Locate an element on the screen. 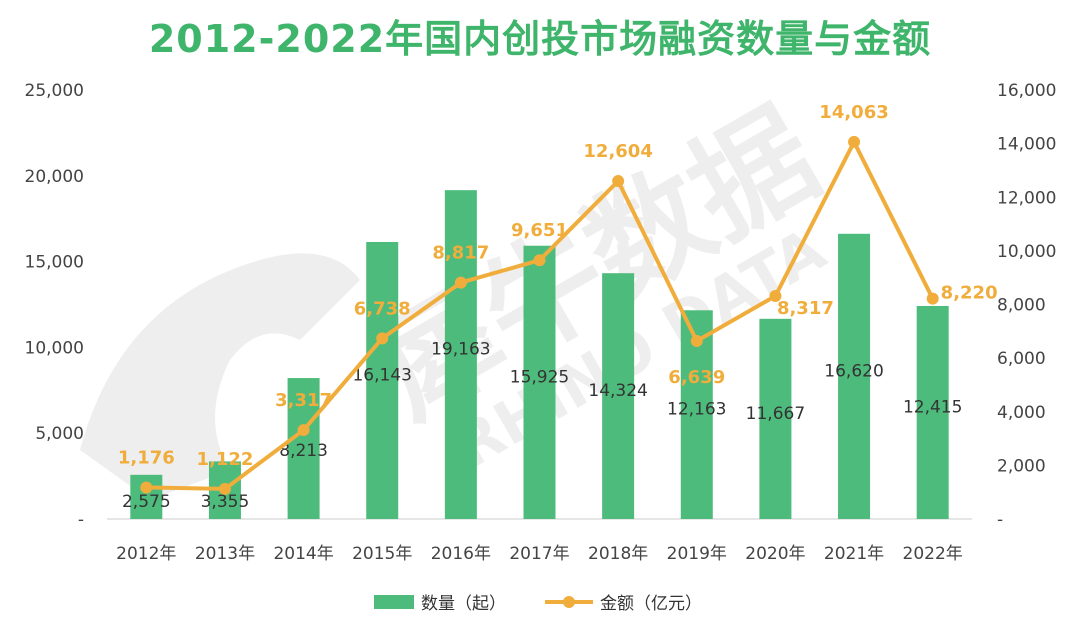  legend-label-count: 数量（起） is located at coordinates (463, 604).